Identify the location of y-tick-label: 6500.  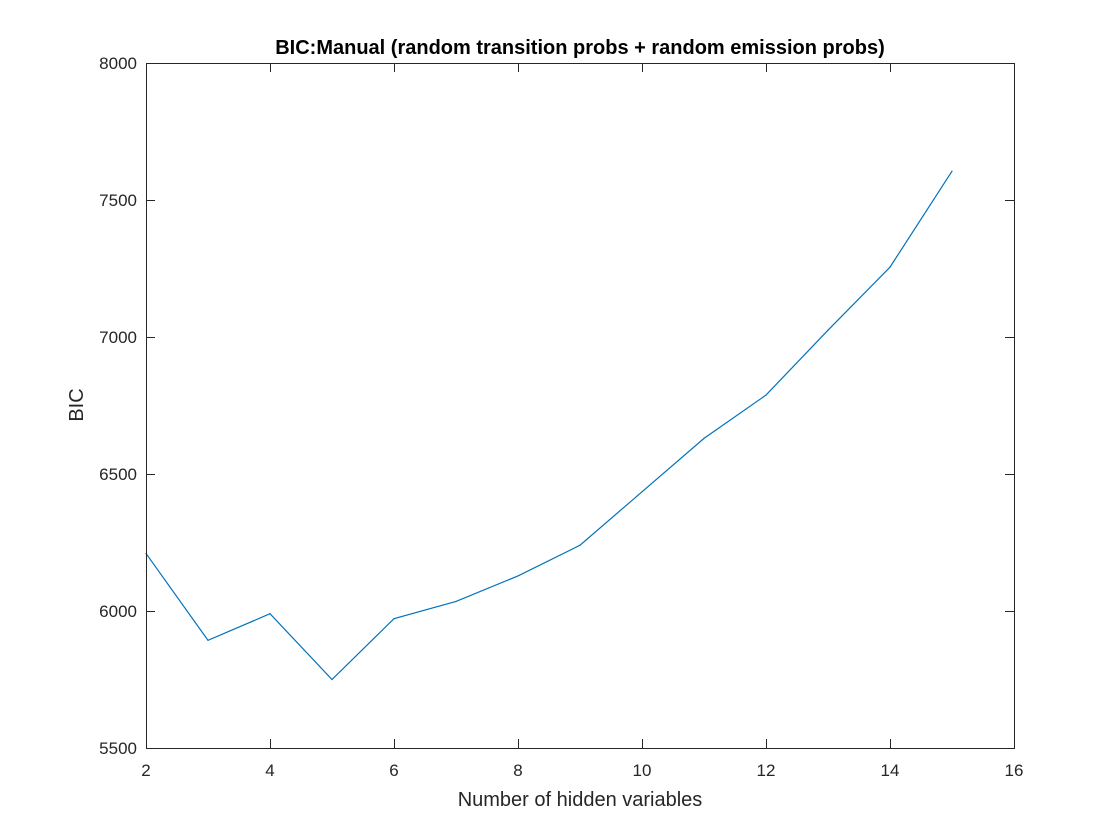
(118, 474).